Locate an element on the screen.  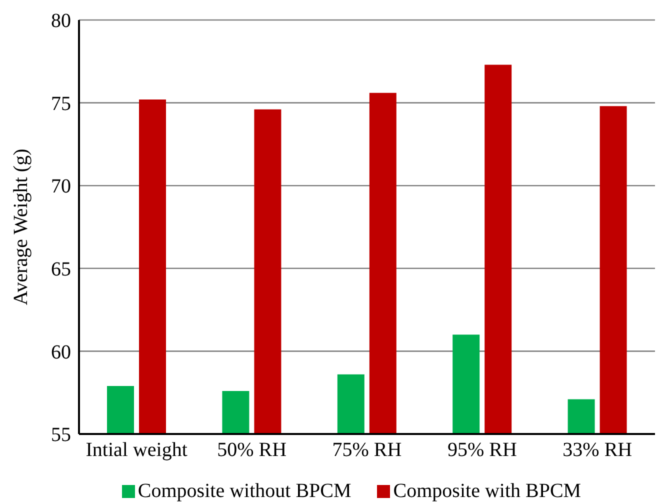
y-tick-label: 75 is located at coordinates (61, 103).